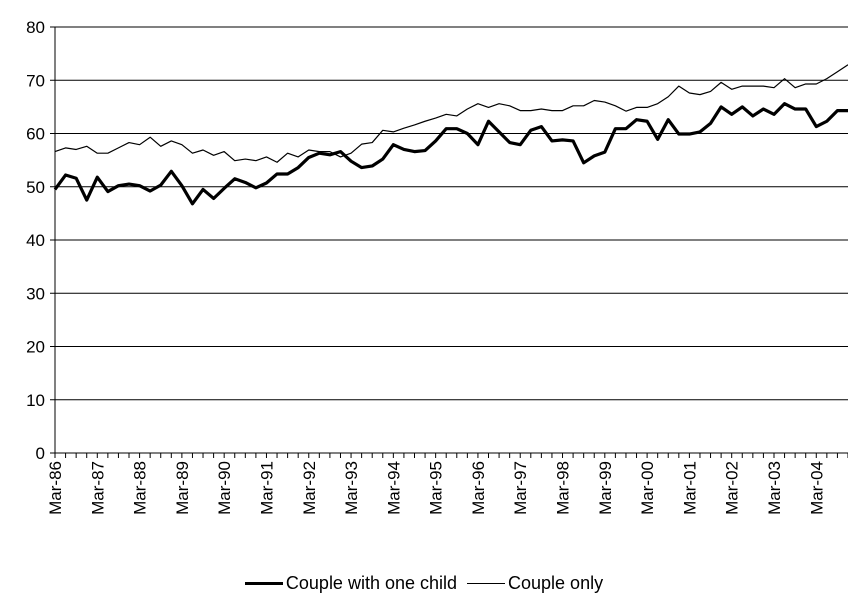  What do you see at coordinates (647, 488) in the screenshot?
I see `x-tick-label: Mar-00` at bounding box center [647, 488].